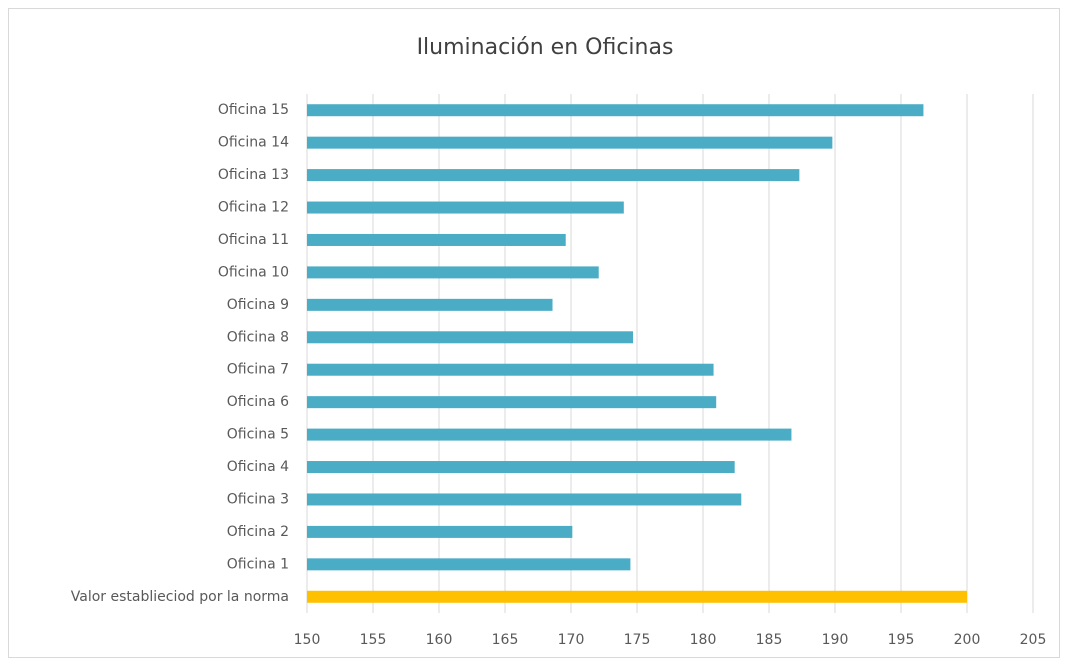 The height and width of the screenshot is (666, 1068). Describe the element at coordinates (258, 370) in the screenshot. I see `y-tick-label: Oficina 7` at that location.